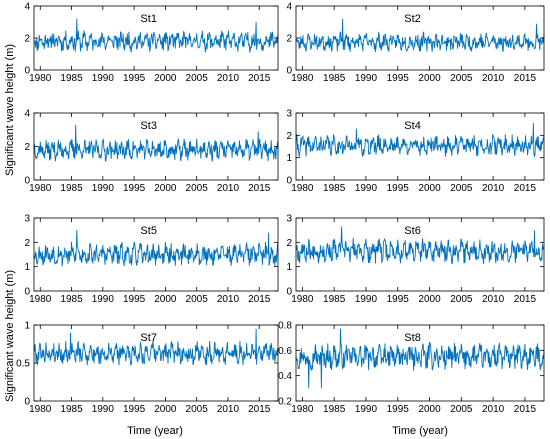  I want to click on panel-st6: 0 1 2 3 1980 1985 1990 1995 2000 2005 2010 2015 St6, so click(415, 259).